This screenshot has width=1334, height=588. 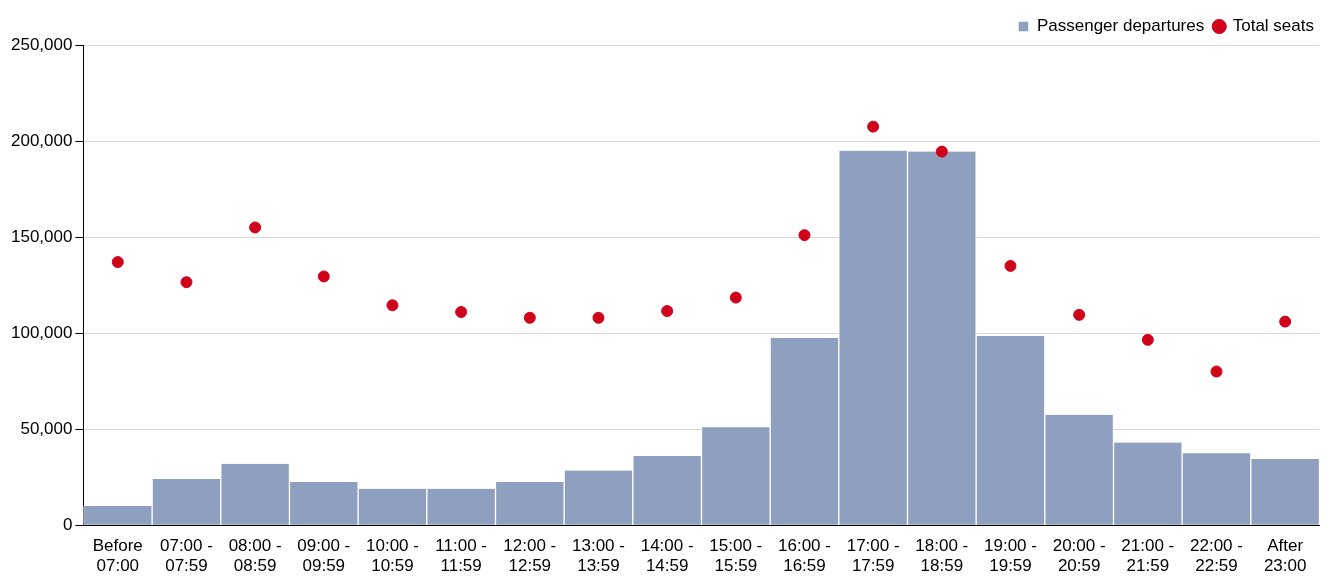 I want to click on legend-label: Total seats, so click(x=1273, y=26).